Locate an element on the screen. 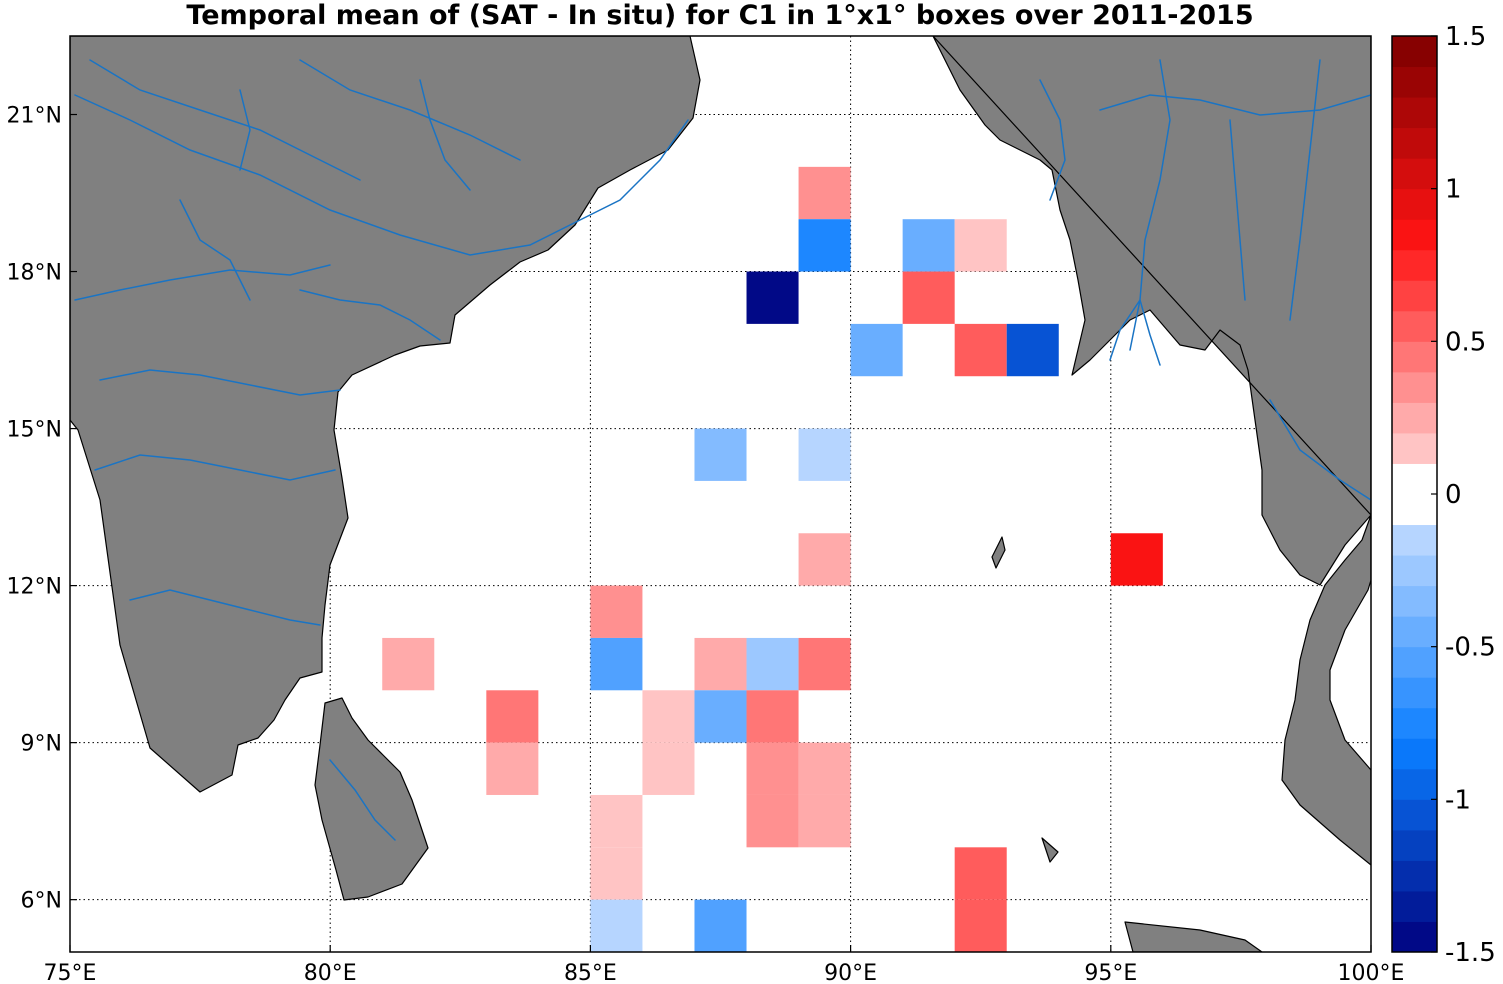 This screenshot has height=984, width=1503. colorbar-tick-label: -0.5 is located at coordinates (1470, 648).